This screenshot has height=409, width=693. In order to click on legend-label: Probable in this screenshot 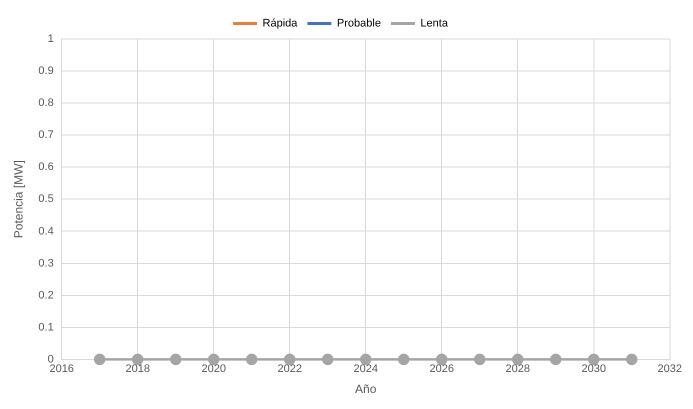, I will do `click(358, 24)`.